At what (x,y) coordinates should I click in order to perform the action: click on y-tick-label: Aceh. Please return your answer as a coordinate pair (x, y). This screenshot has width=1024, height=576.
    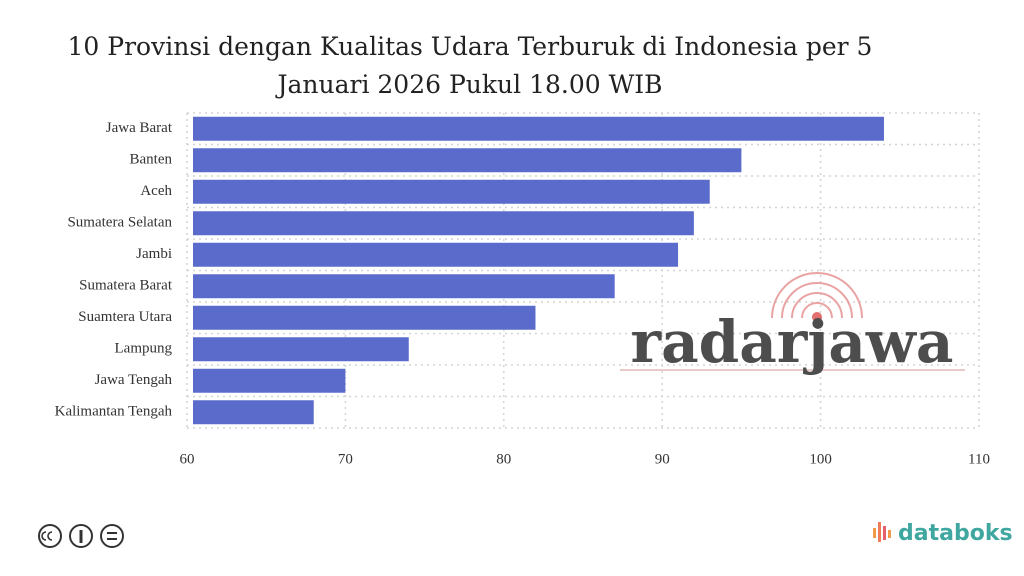
    Looking at the image, I should click on (156, 191).